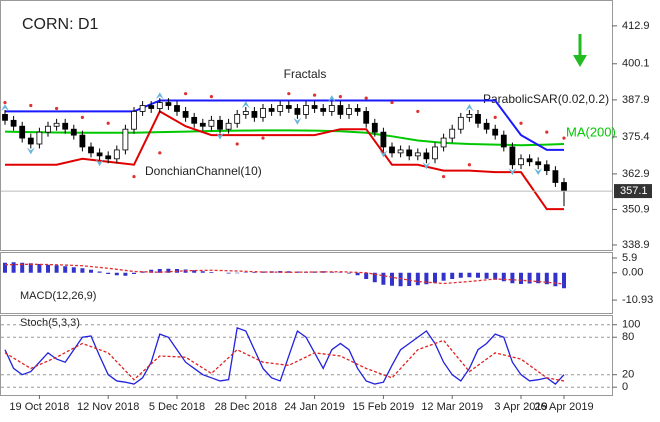 This screenshot has height=422, width=660. What do you see at coordinates (50, 323) in the screenshot?
I see `stoch-title: Stoch(5,3,3)` at bounding box center [50, 323].